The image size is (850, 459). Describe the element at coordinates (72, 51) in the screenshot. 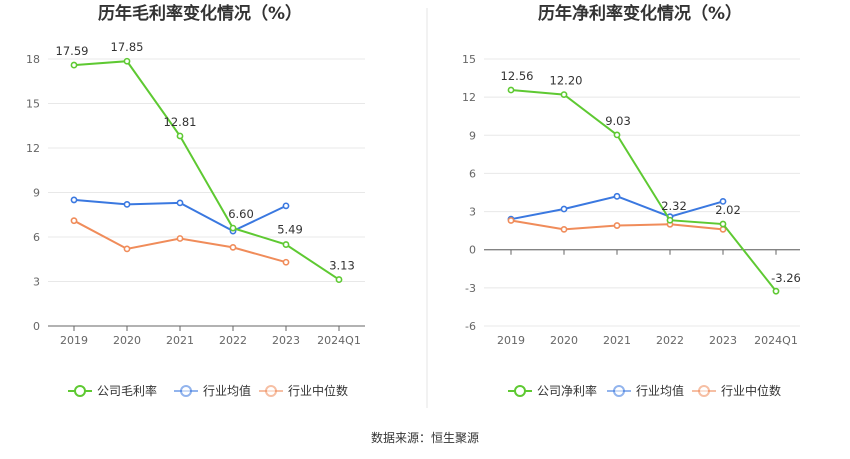

I see `data-label: 17.59` at that location.